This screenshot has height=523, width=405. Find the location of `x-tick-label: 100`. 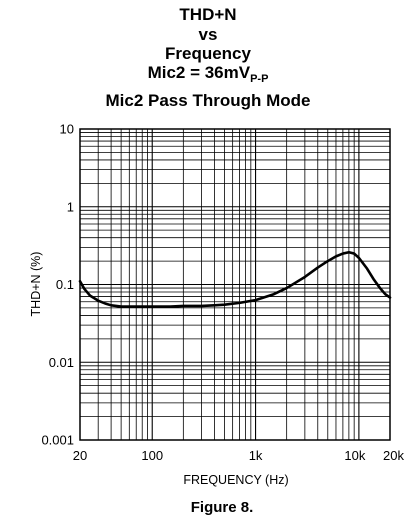

x-tick-label: 100 is located at coordinates (152, 455).